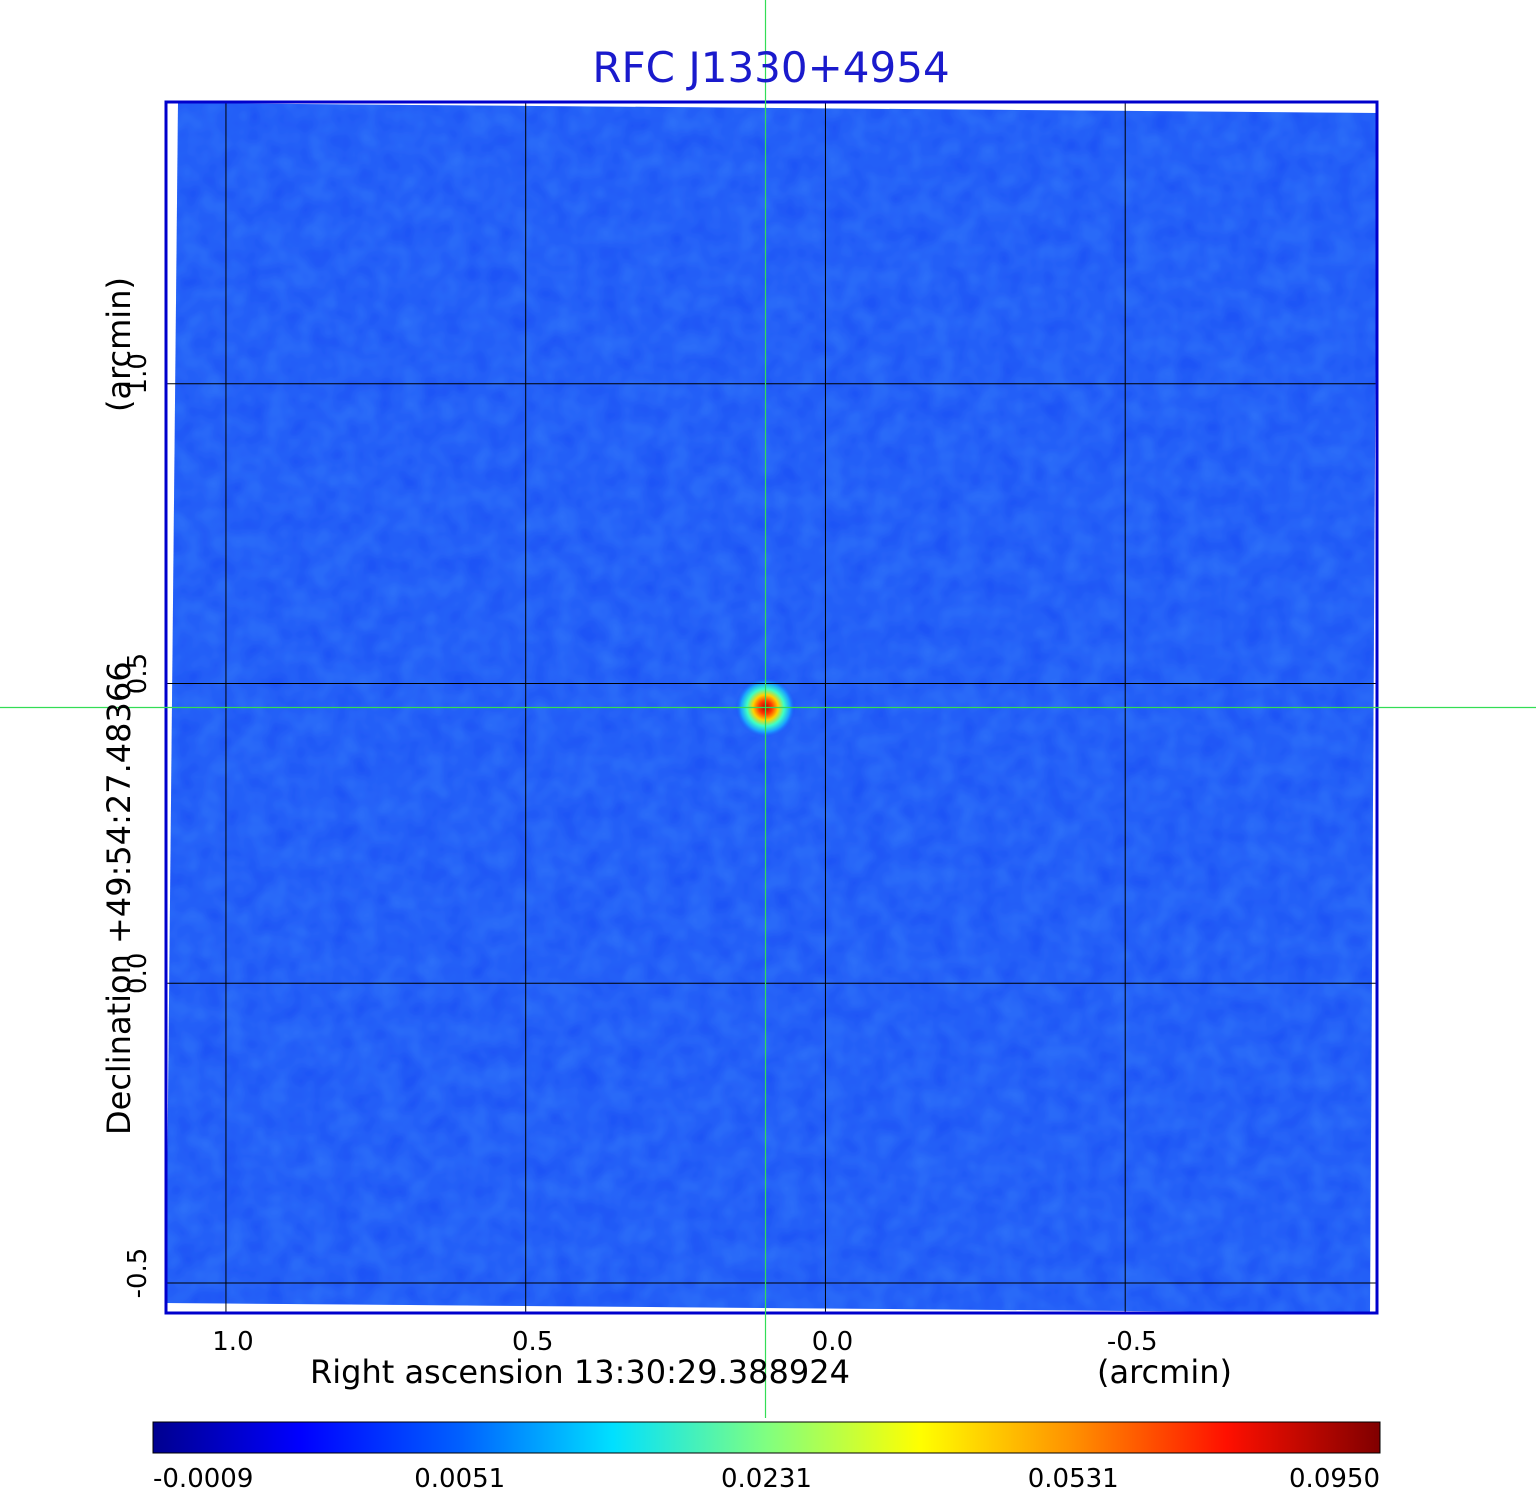 Image resolution: width=1536 pixels, height=1511 pixels. Describe the element at coordinates (138, 673) in the screenshot. I see `y-tick-label: 0.5` at that location.